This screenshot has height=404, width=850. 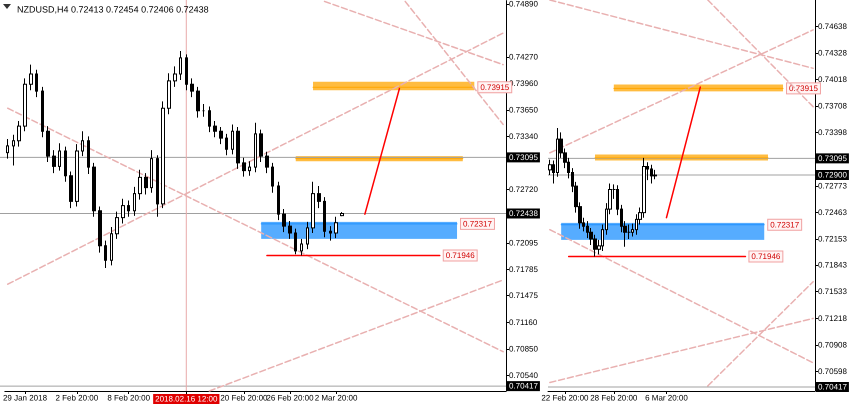 I want to click on chart-title: NZDUSD,H4 0.72413 0.72454 0.72406 0.72438, so click(x=113, y=9).